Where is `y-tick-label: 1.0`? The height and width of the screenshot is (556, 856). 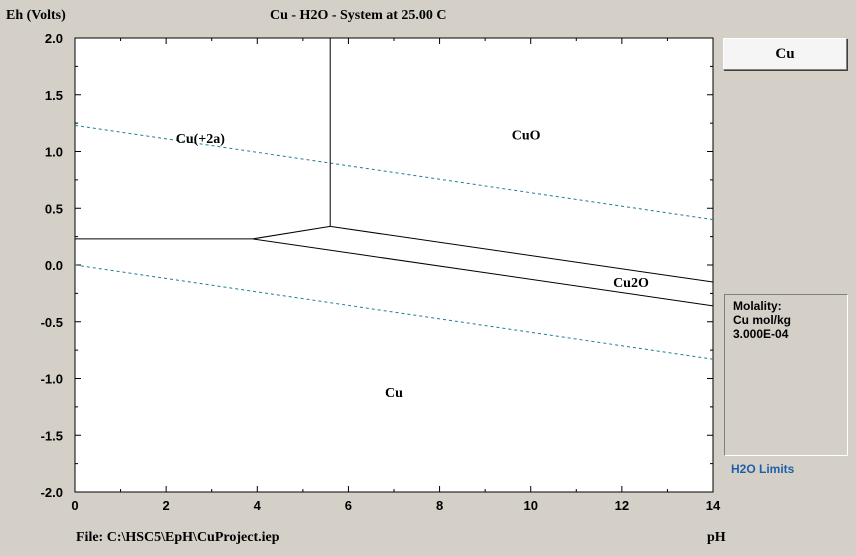
y-tick-label: 1.0 is located at coordinates (54, 152).